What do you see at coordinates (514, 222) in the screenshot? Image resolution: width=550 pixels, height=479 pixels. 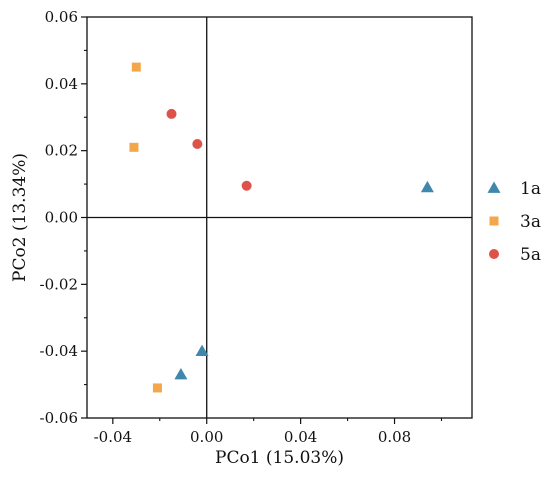 I see `legend: 1a 3a 5a` at bounding box center [514, 222].